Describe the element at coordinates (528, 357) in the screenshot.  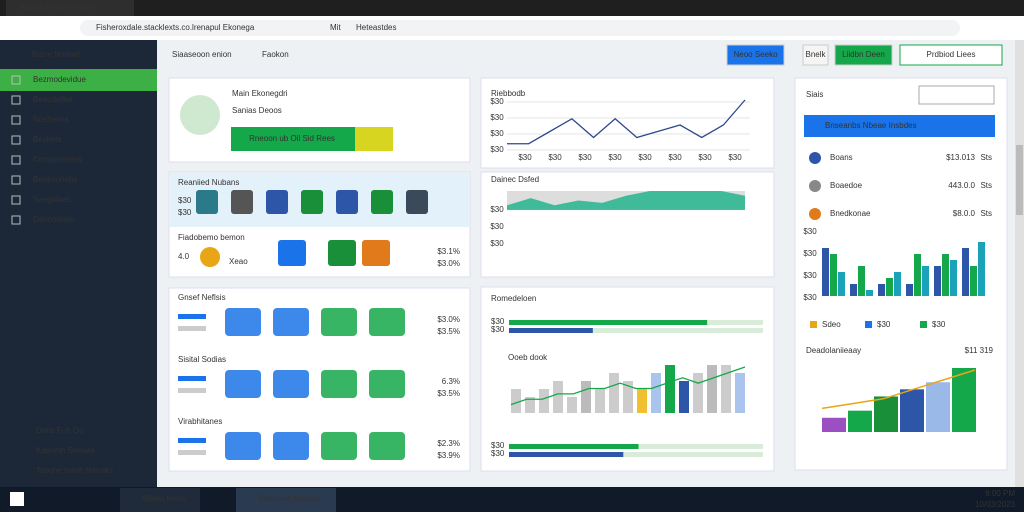
I see `chart-label: Ooeb dook` at that location.